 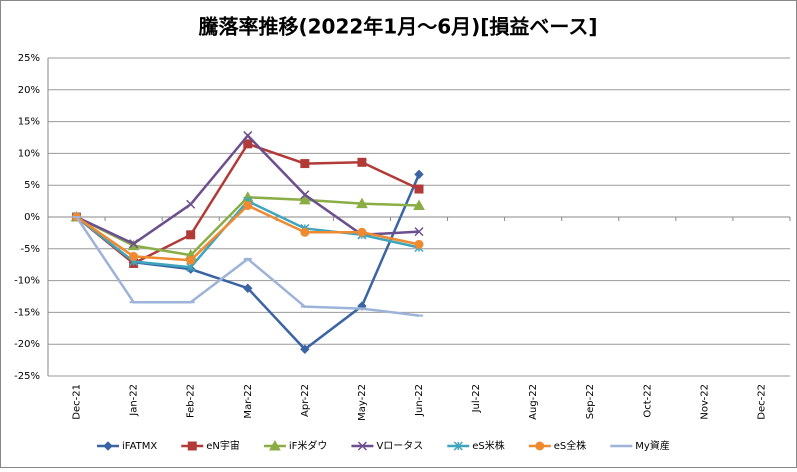 I want to click on y-tick-label: -15%, so click(x=27, y=312).